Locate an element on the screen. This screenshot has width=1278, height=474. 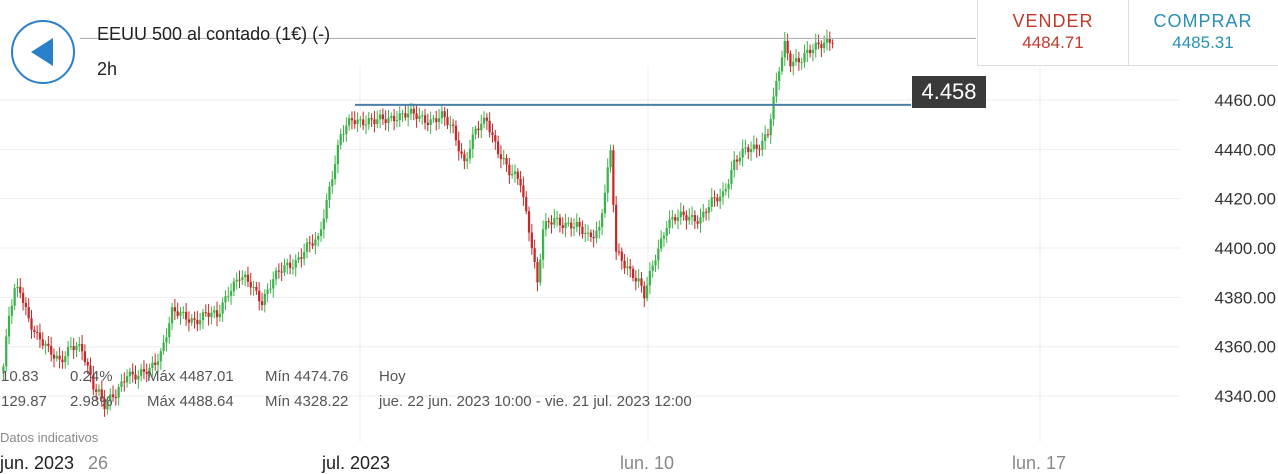
buy-button: COMPRAR 4485.31 is located at coordinates (1203, 32).